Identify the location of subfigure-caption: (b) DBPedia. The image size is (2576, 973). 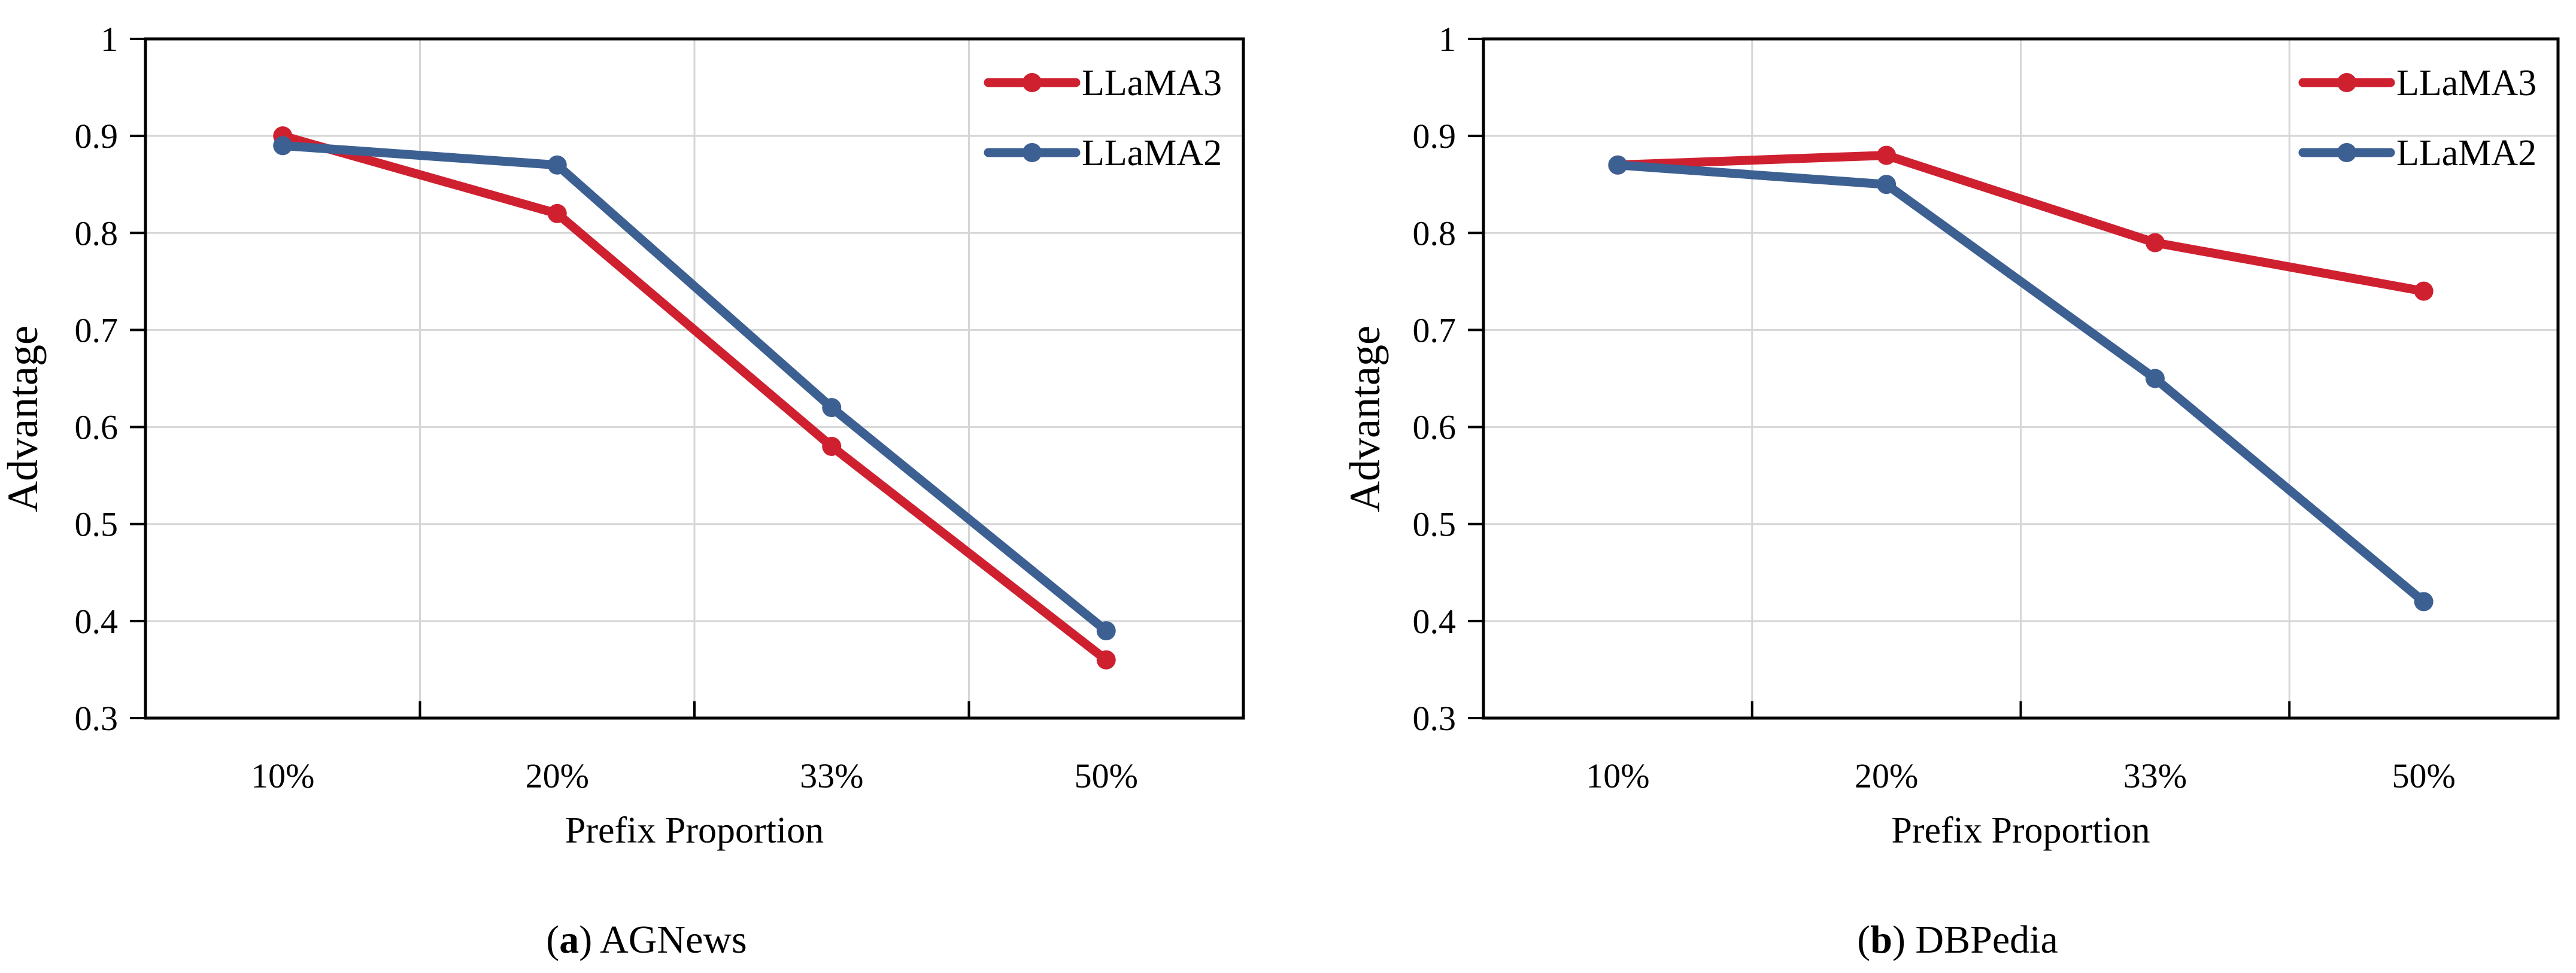
(1957, 940).